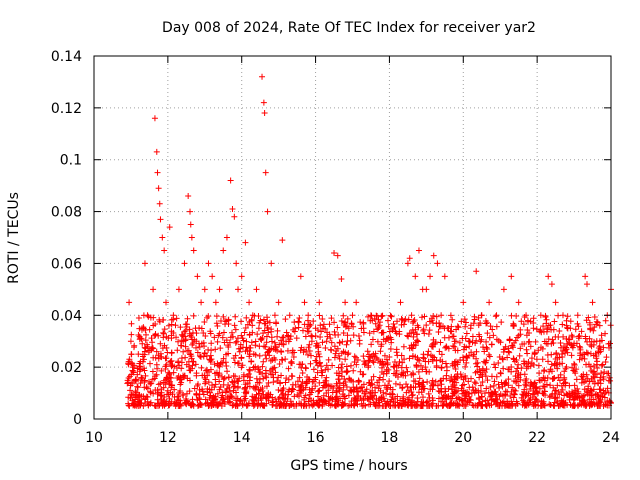  What do you see at coordinates (66, 57) in the screenshot?
I see `y-tick-label: 0.14` at bounding box center [66, 57].